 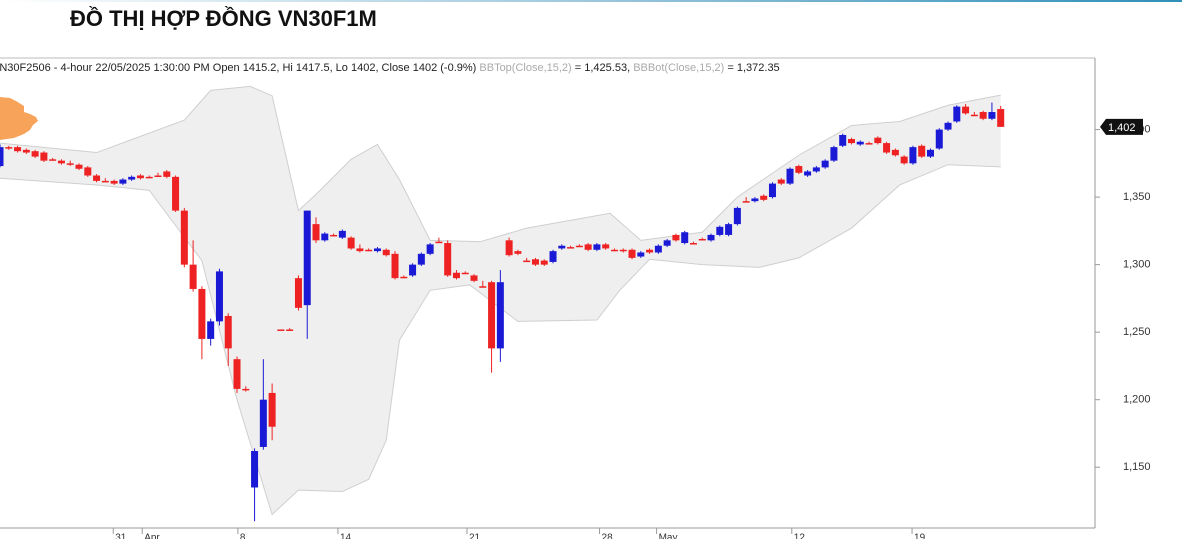 I want to click on x-tick-label: 14, so click(x=346, y=536).